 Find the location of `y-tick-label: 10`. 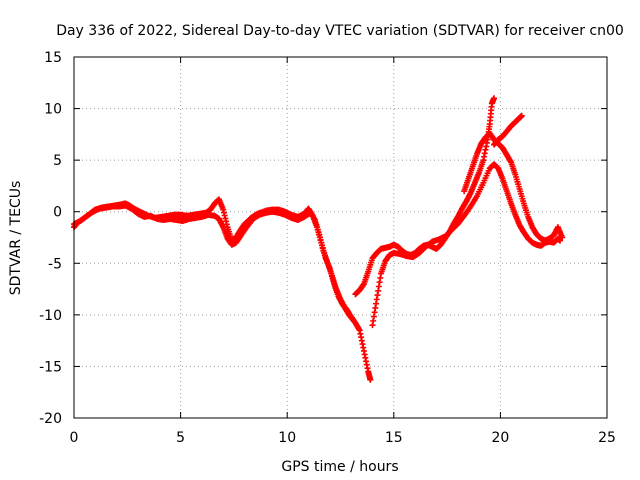

y-tick-label: 10 is located at coordinates (53, 110).